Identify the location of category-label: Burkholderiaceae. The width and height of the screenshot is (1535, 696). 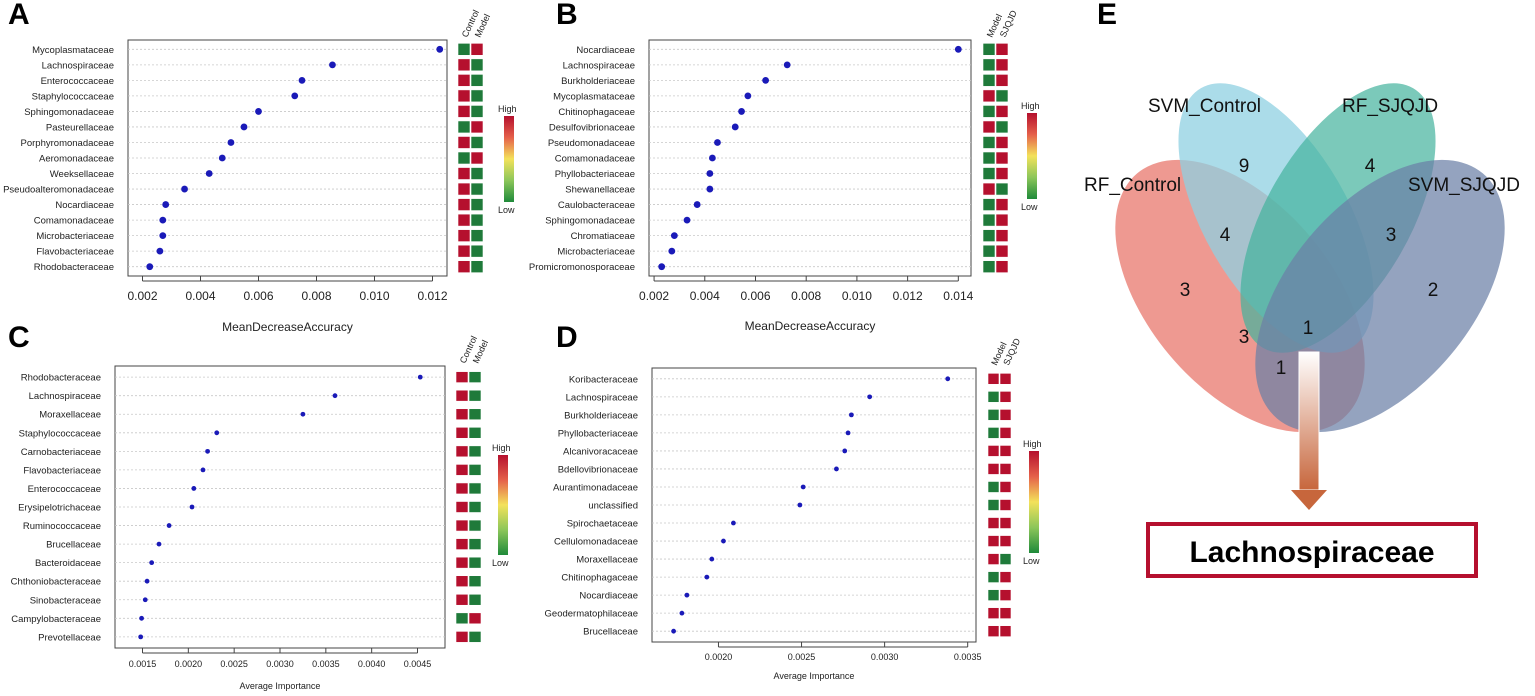
(598, 81).